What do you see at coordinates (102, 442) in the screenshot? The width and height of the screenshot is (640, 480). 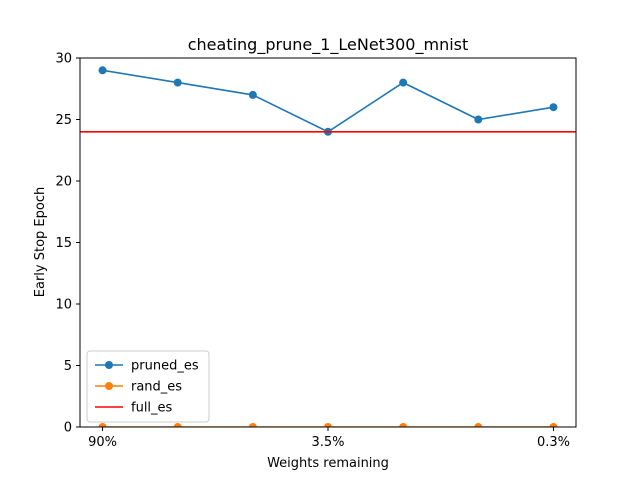 I see `x-tick-label-0: 90%` at bounding box center [102, 442].